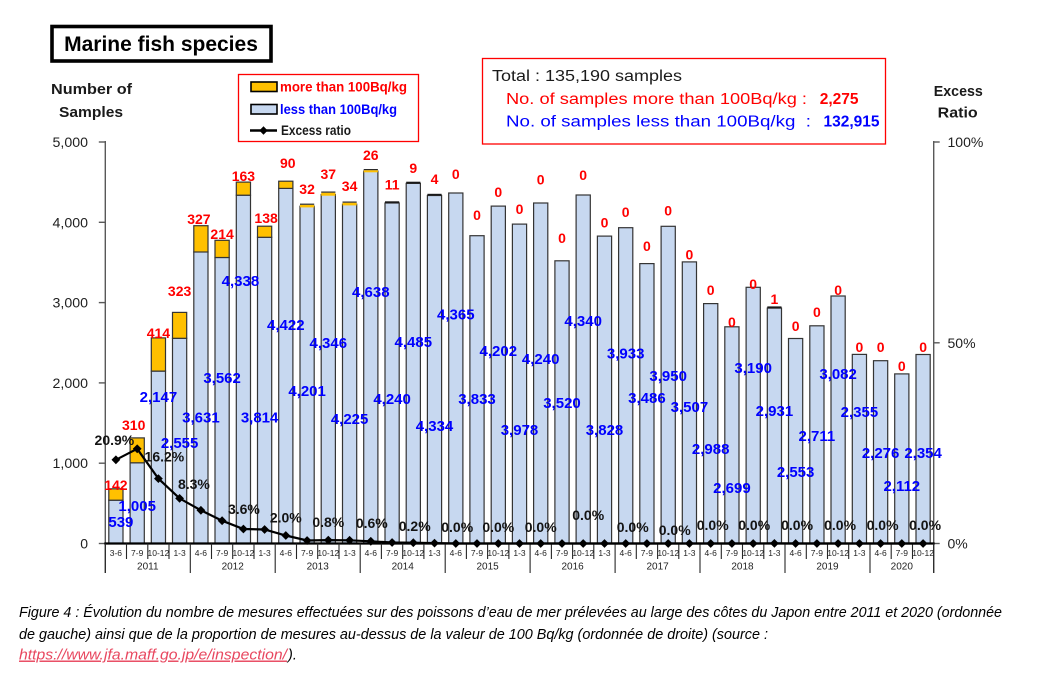 This screenshot has height=677, width=1051. I want to click on svg-text: 20.9%, so click(115, 440).